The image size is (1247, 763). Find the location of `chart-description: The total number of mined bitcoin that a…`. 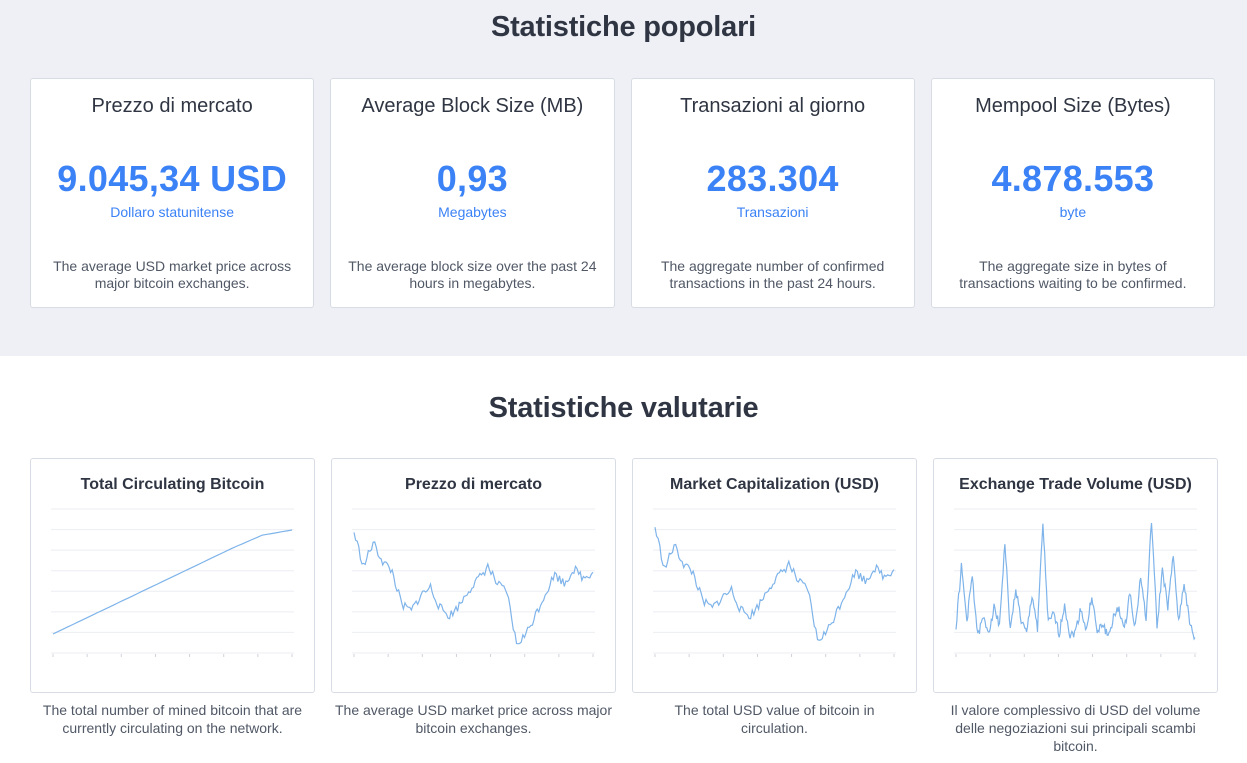

chart-description: The total number of mined bitcoin that a… is located at coordinates (172, 719).